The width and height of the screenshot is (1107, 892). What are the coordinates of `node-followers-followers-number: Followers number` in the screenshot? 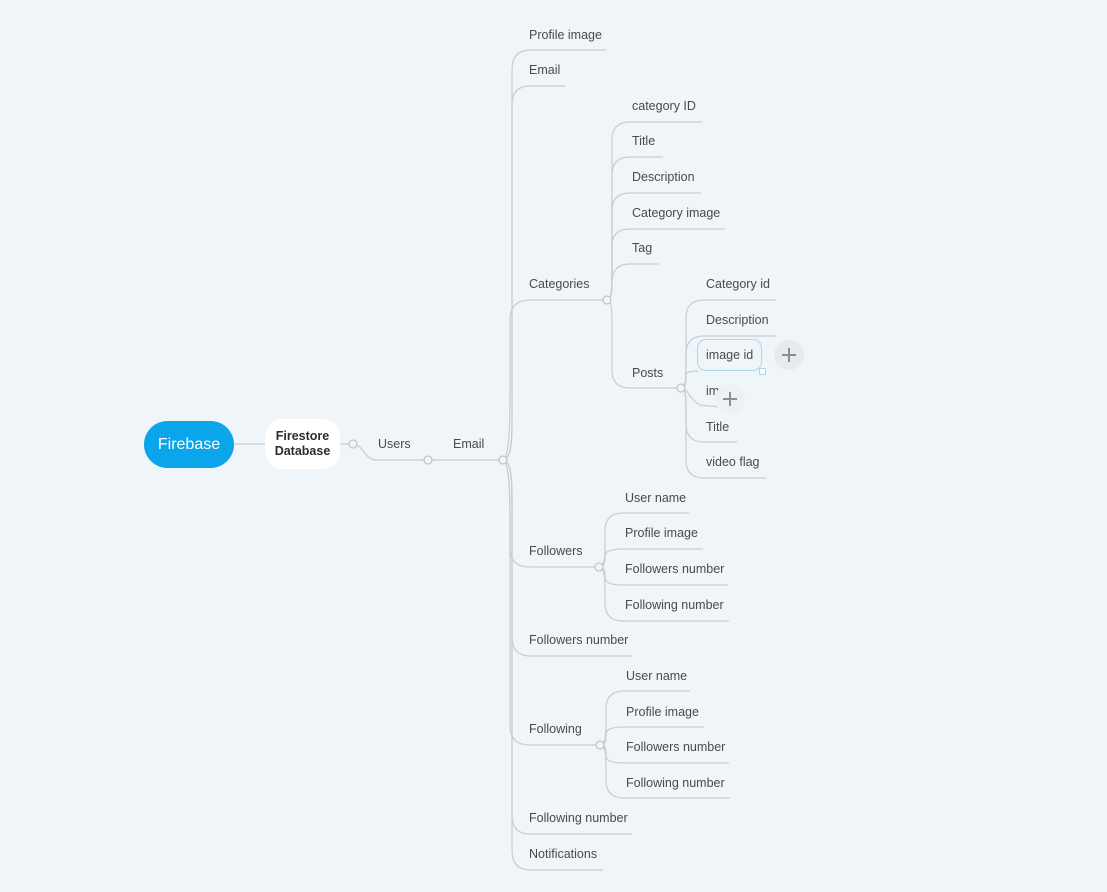 It's located at (674, 569).